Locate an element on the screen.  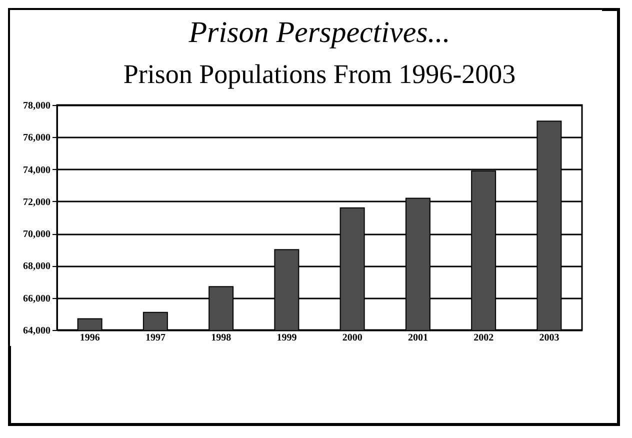
x-tick-label: 2000 is located at coordinates (352, 338).